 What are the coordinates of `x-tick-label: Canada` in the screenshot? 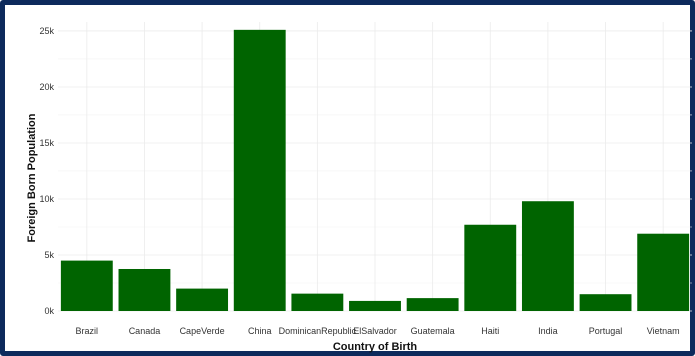 It's located at (145, 331).